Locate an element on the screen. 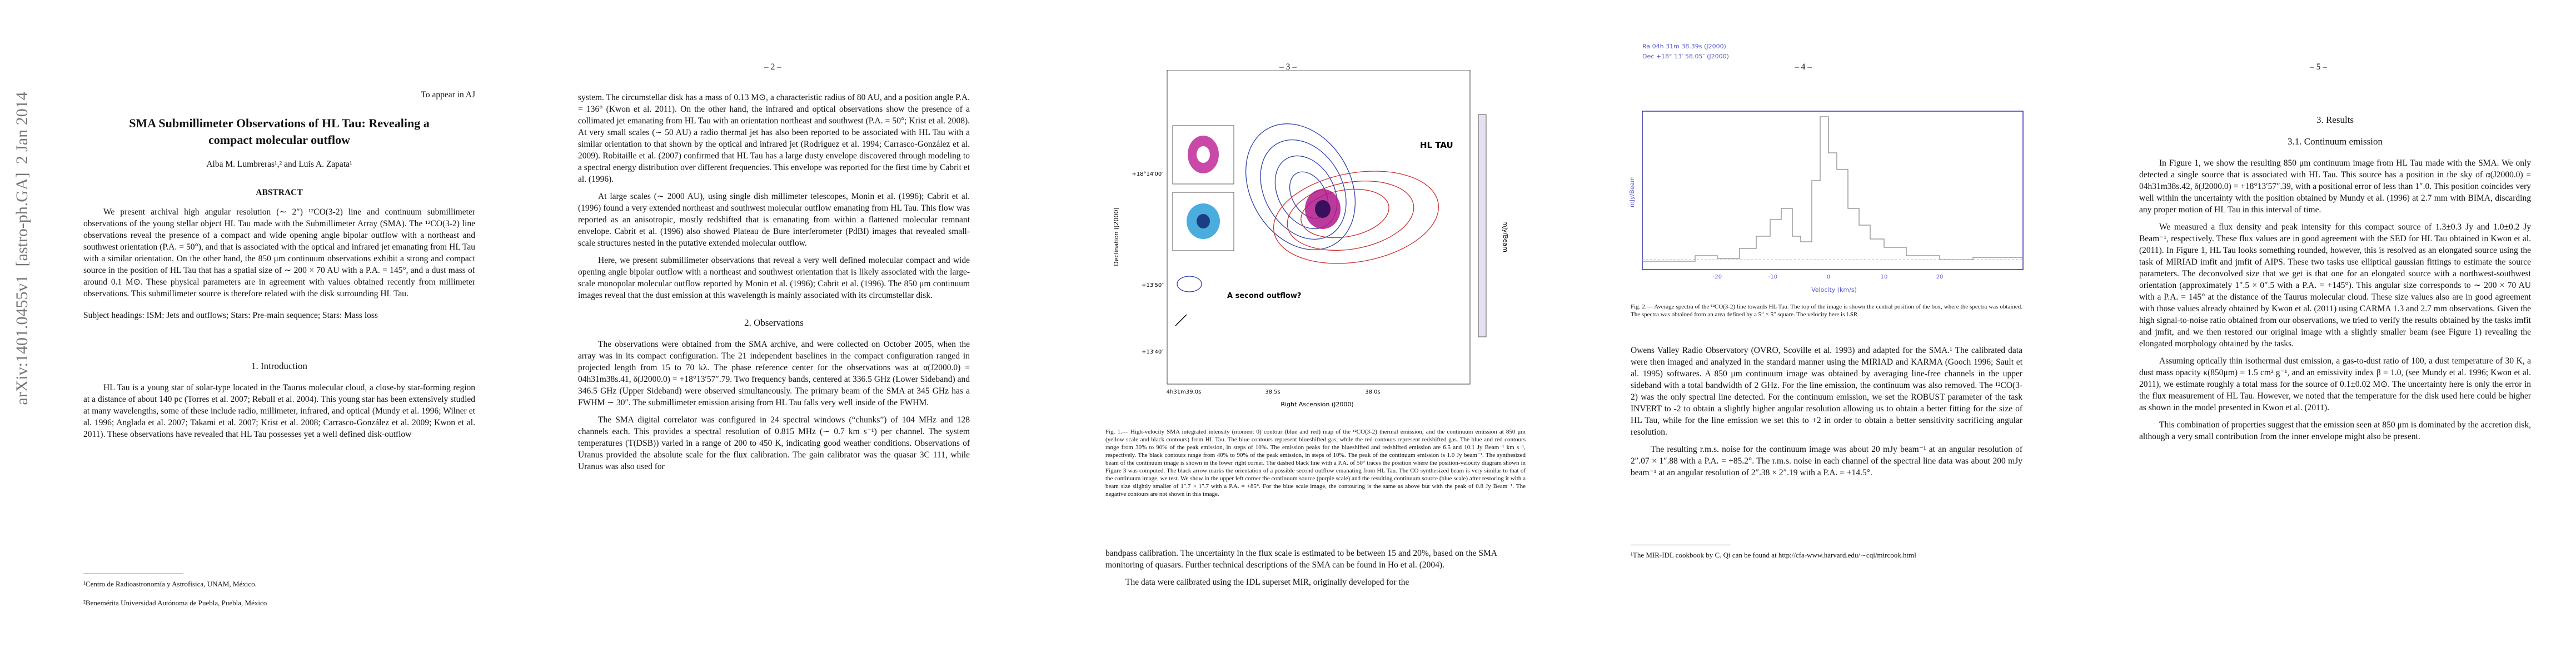 The height and width of the screenshot is (667, 2576). section-heading: 2. Observations is located at coordinates (774, 322).